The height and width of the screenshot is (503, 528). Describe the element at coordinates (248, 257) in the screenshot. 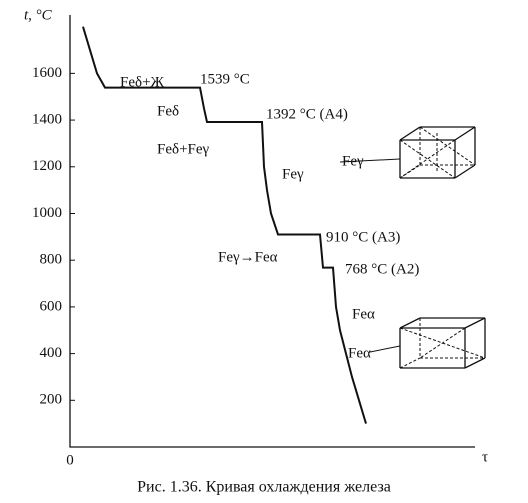

I see `annotation: Feγ→Feα` at that location.